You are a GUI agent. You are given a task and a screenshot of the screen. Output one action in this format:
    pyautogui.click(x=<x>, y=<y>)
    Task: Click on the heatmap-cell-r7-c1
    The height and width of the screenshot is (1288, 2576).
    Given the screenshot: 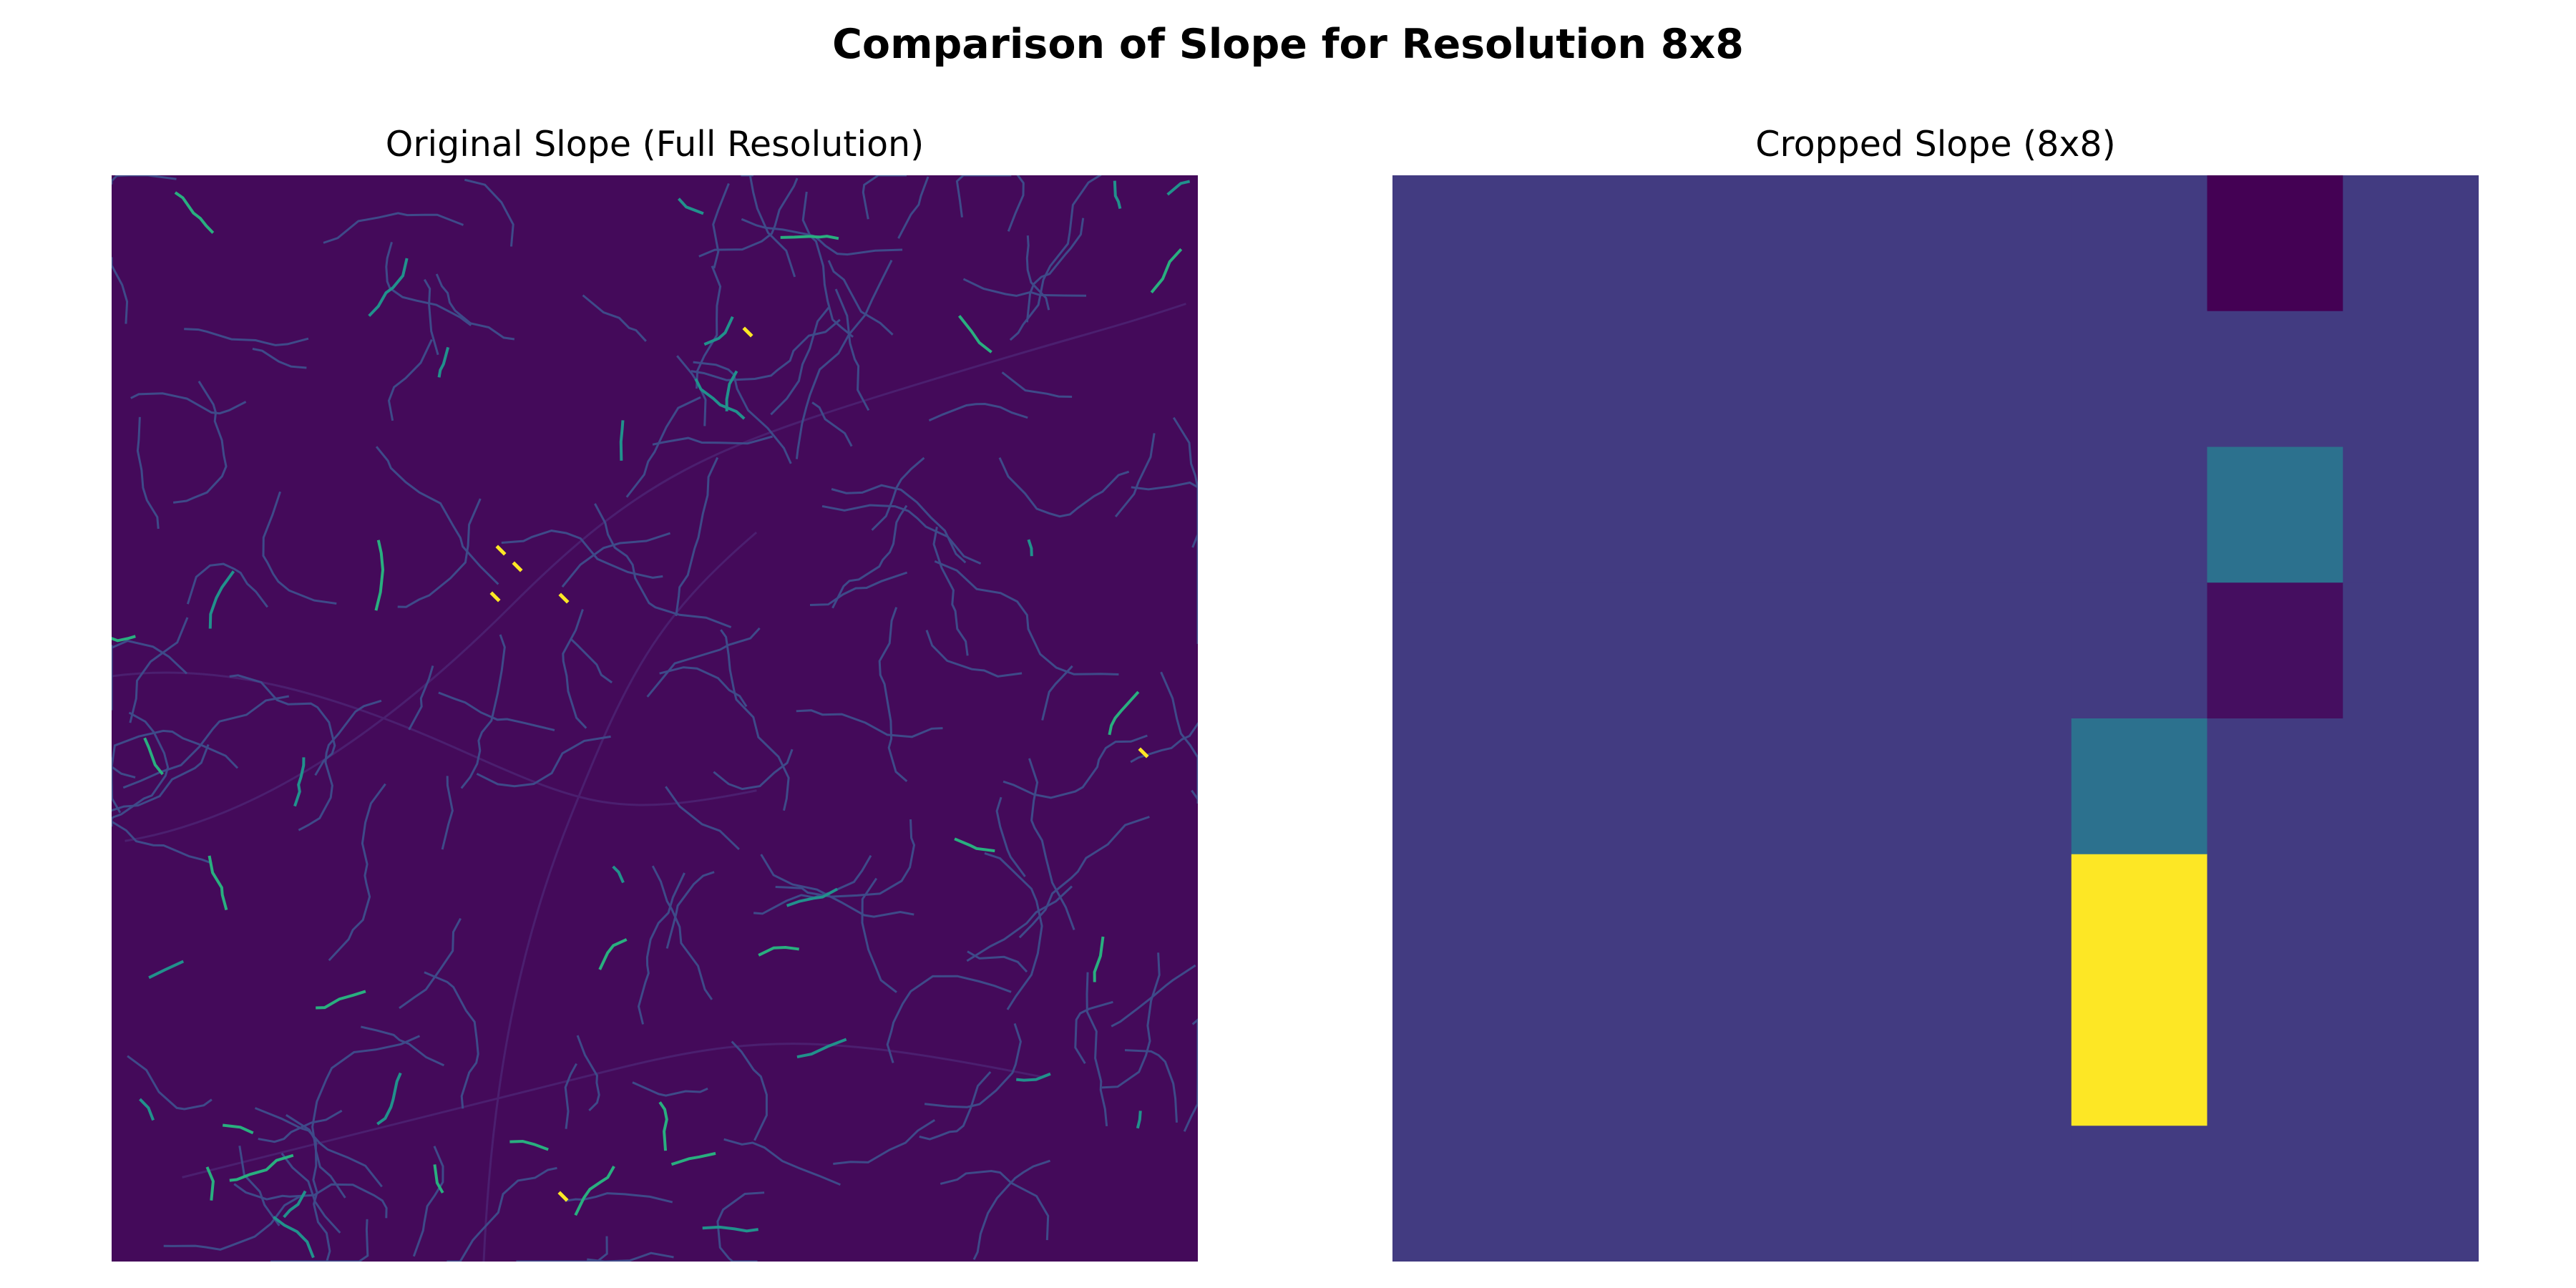 What is the action you would take?
    pyautogui.click(x=1596, y=1194)
    